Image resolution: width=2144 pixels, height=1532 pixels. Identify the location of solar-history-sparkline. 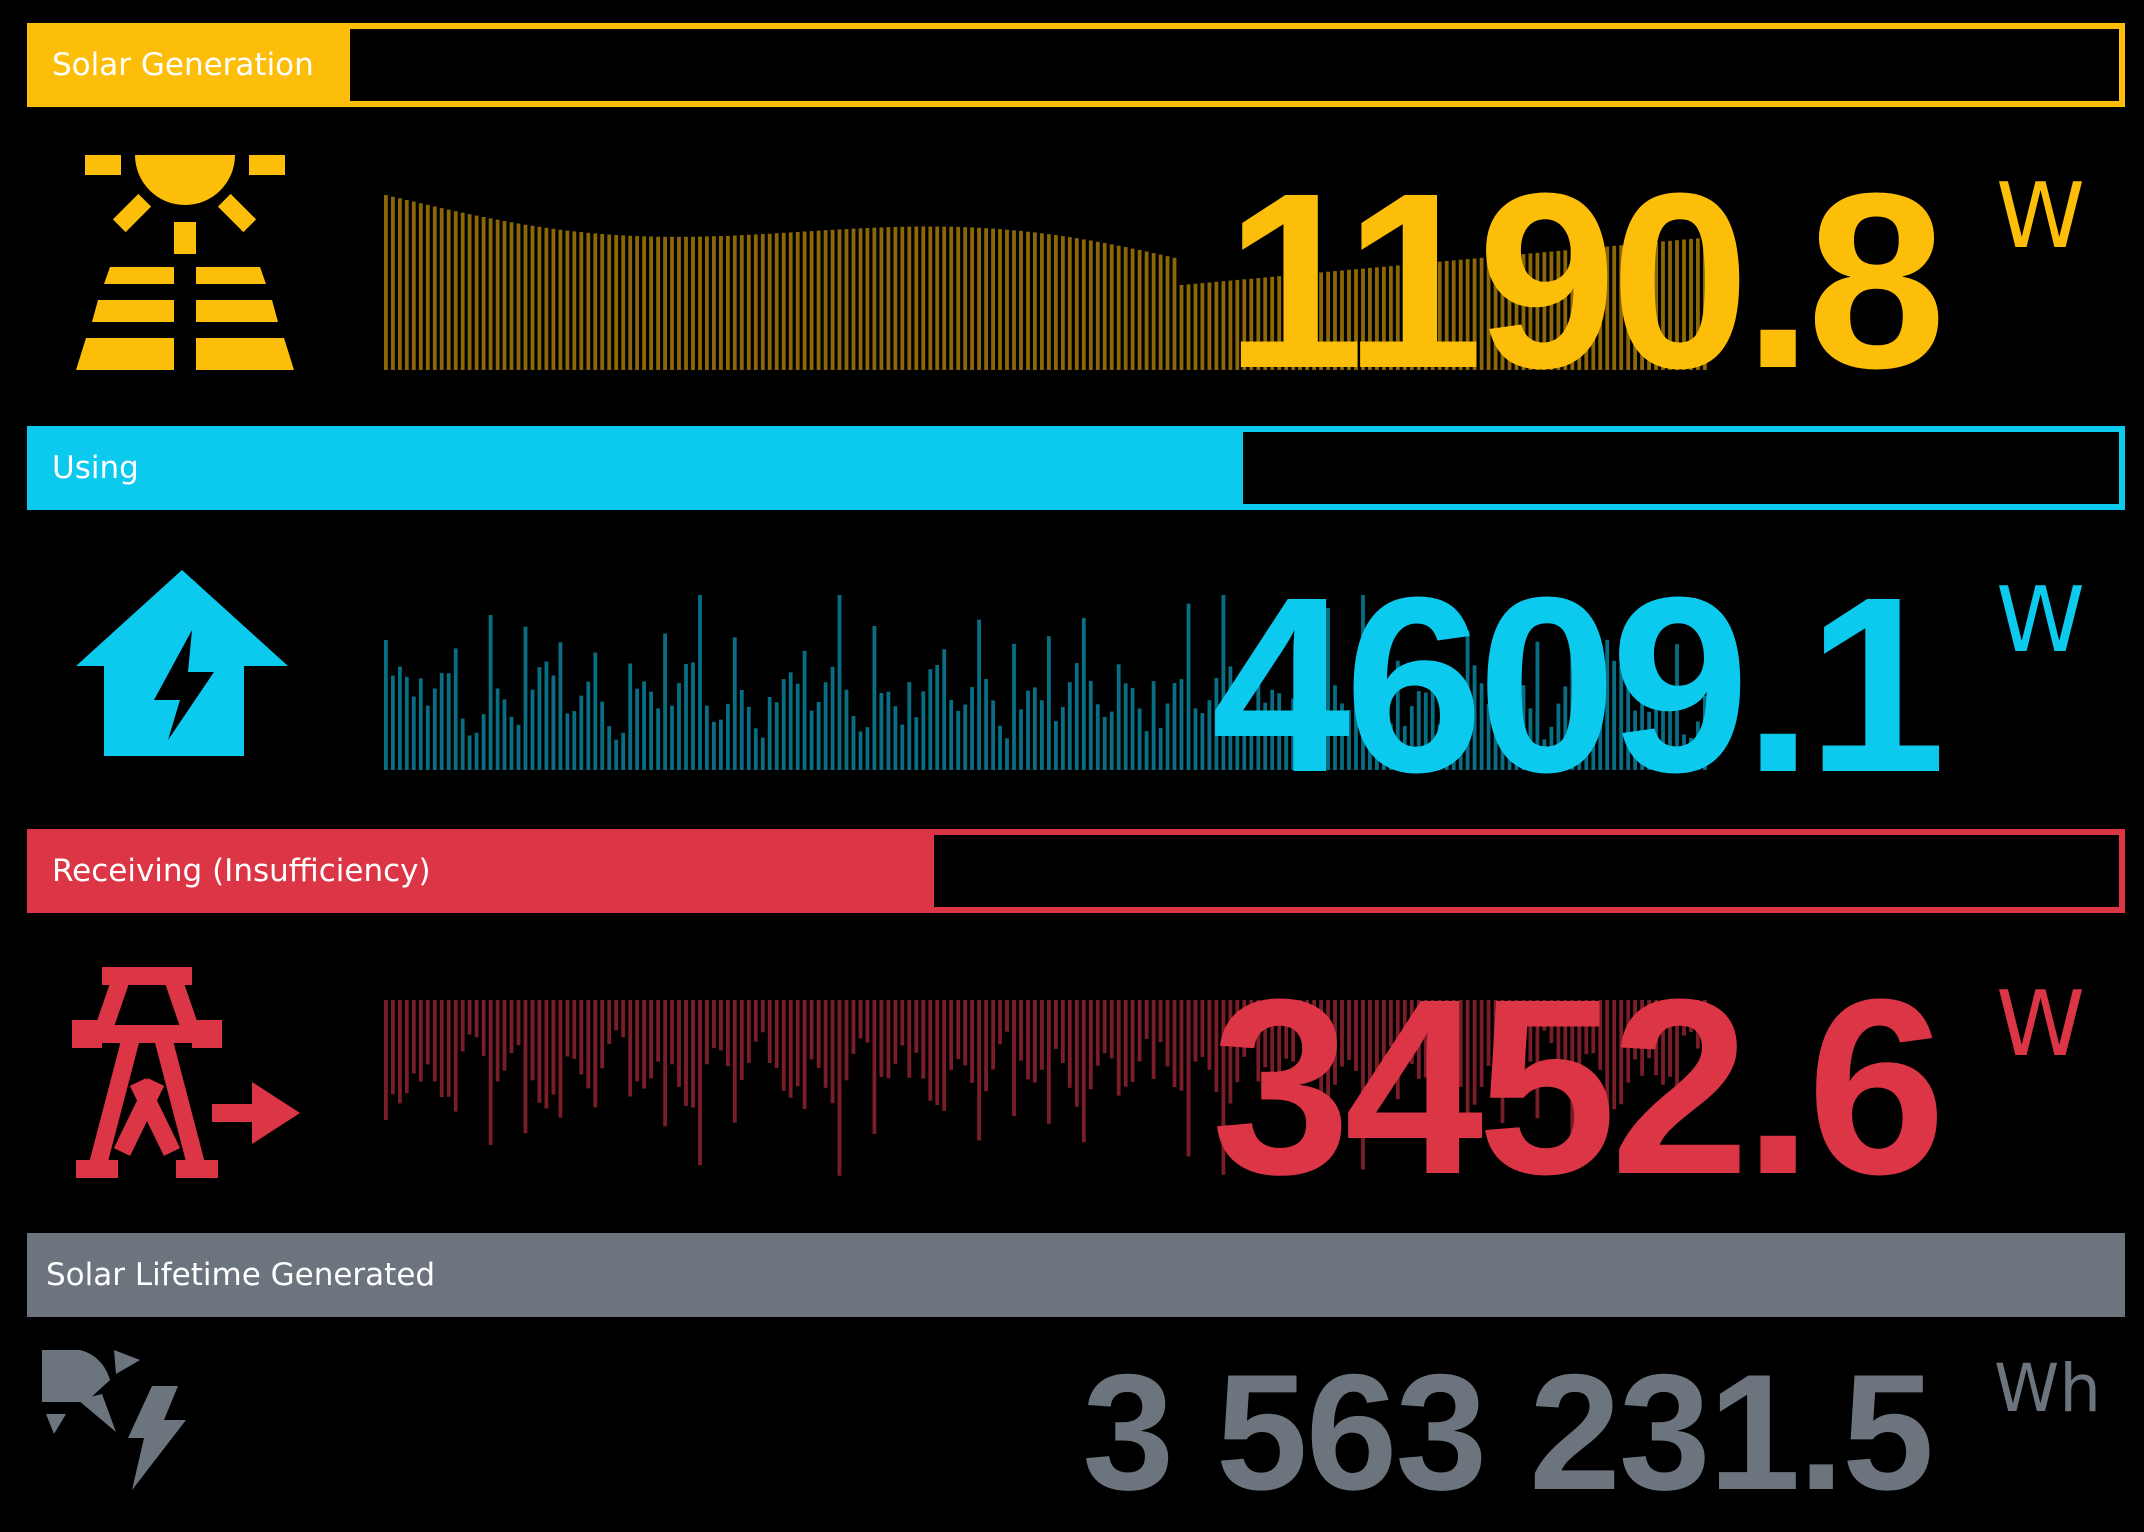
(1045, 282).